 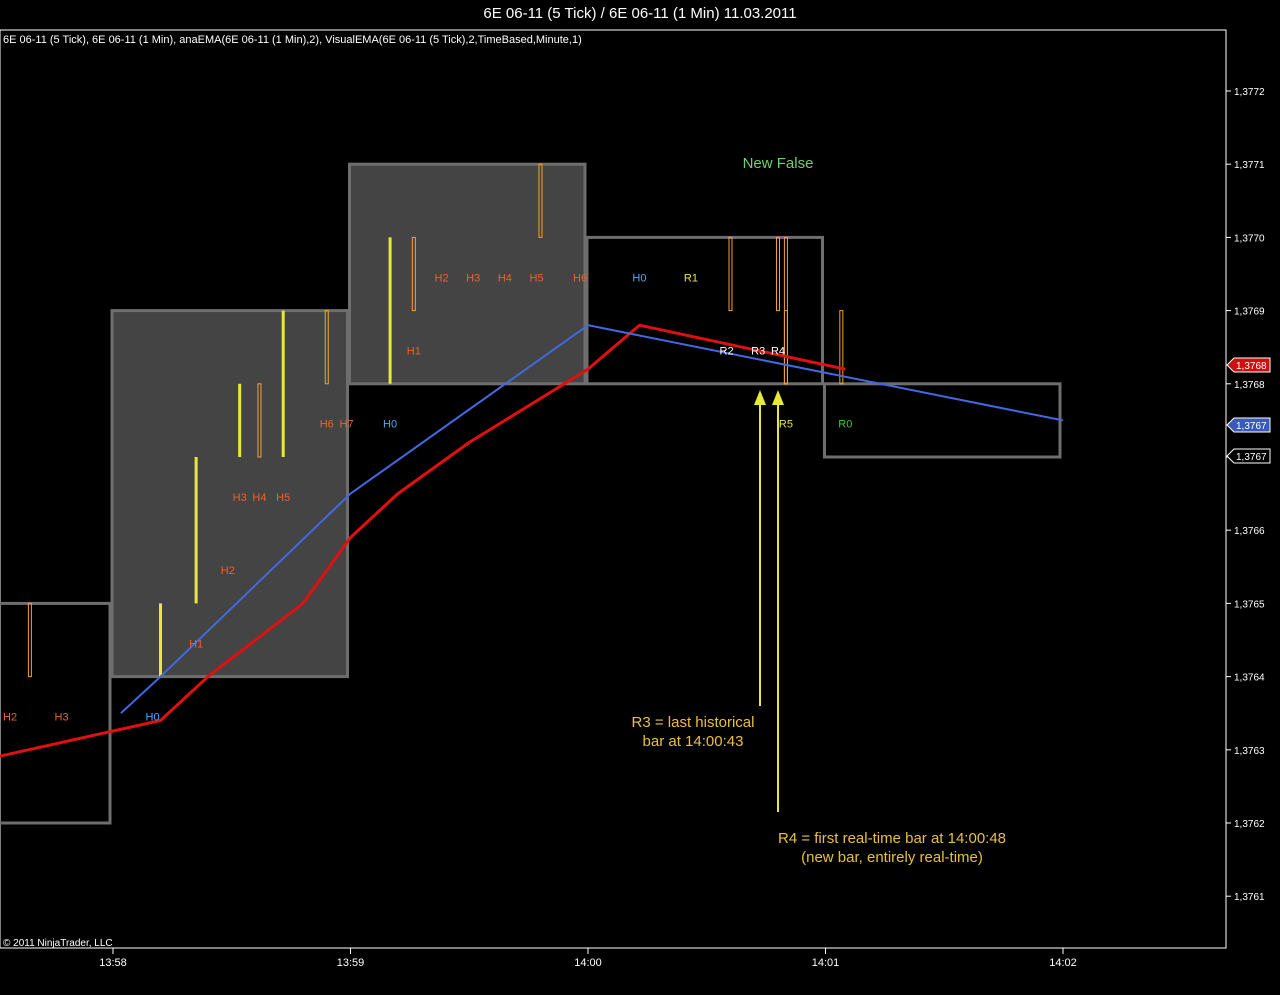 What do you see at coordinates (778, 352) in the screenshot?
I see `marker-label-21: R4` at bounding box center [778, 352].